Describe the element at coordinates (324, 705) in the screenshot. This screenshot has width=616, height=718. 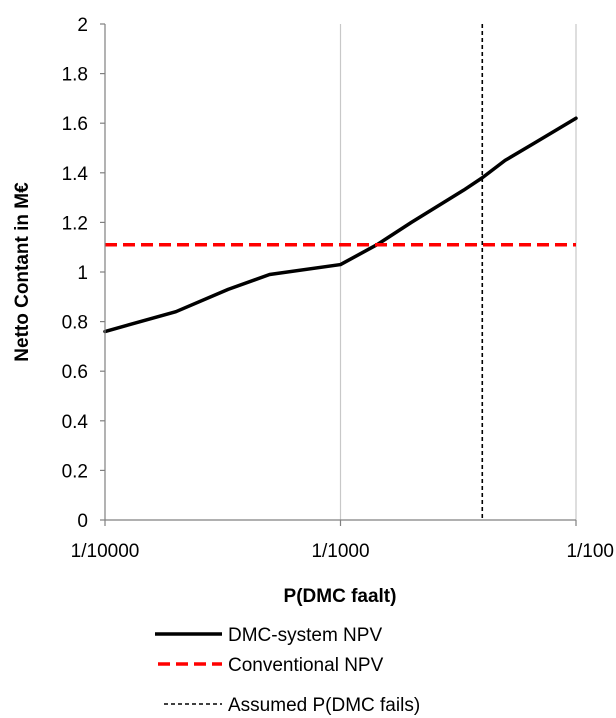
I see `legend-label-assumed-p: Assumed P(DMC fails)` at that location.